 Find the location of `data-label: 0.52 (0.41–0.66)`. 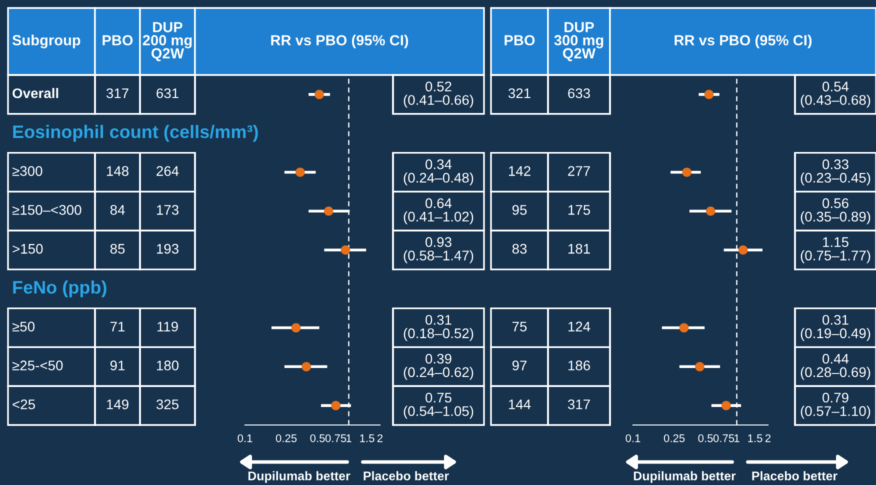

data-label: 0.52 (0.41–0.66) is located at coordinates (439, 95).